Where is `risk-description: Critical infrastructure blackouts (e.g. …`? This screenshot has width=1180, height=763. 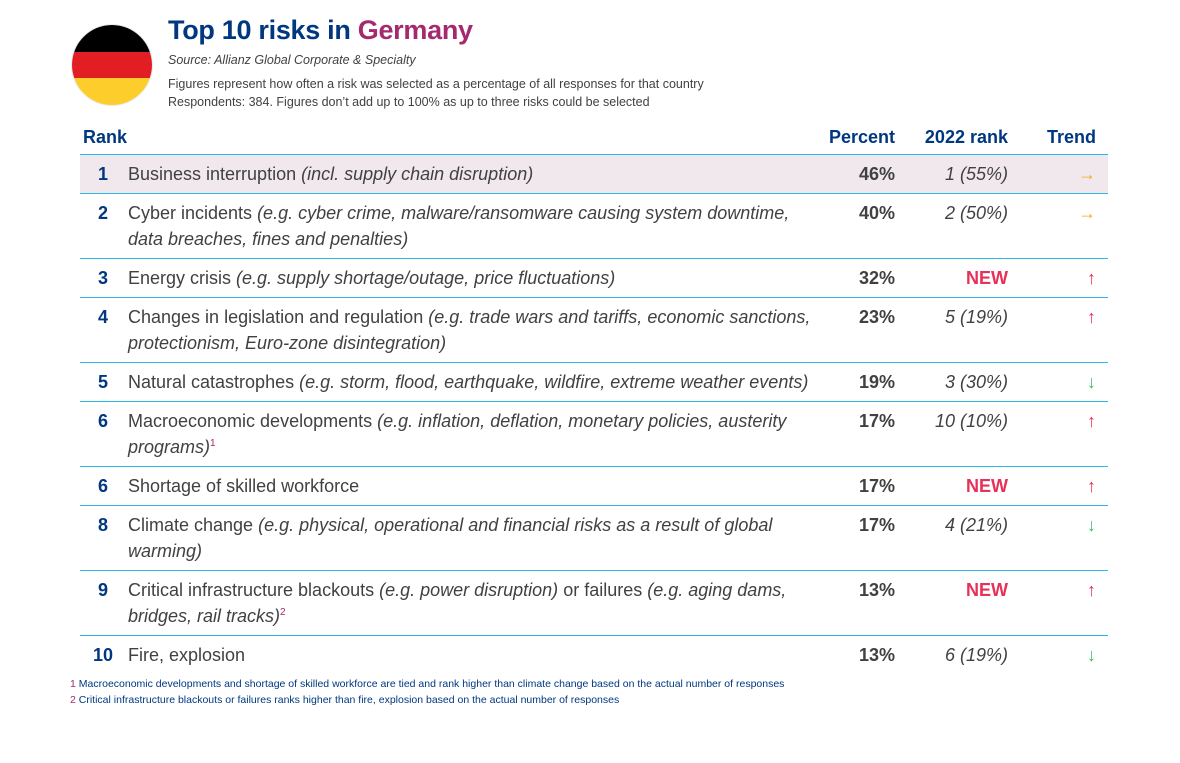
risk-description: Critical infrastructure blackouts (e.g. … is located at coordinates (475, 603).